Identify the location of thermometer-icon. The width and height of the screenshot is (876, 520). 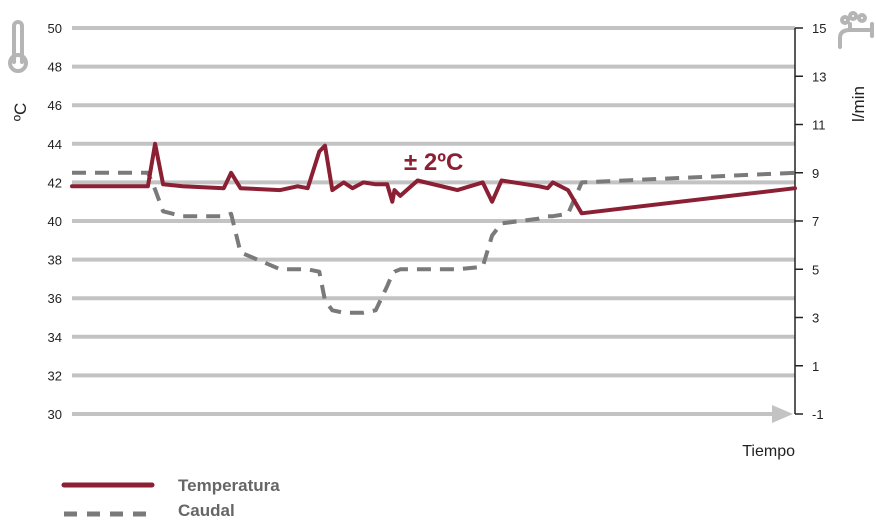
(18, 46).